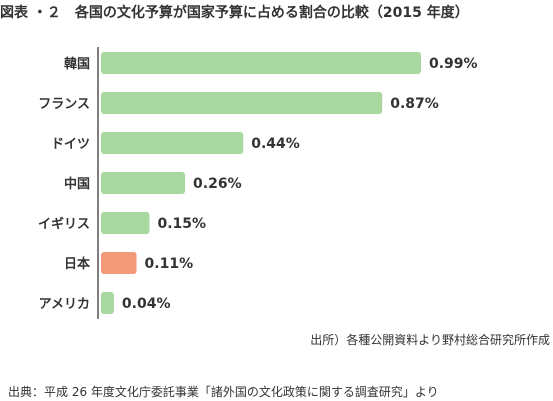 The image size is (553, 401). What do you see at coordinates (453, 64) in the screenshot?
I see `value-label: 0.99%` at bounding box center [453, 64].